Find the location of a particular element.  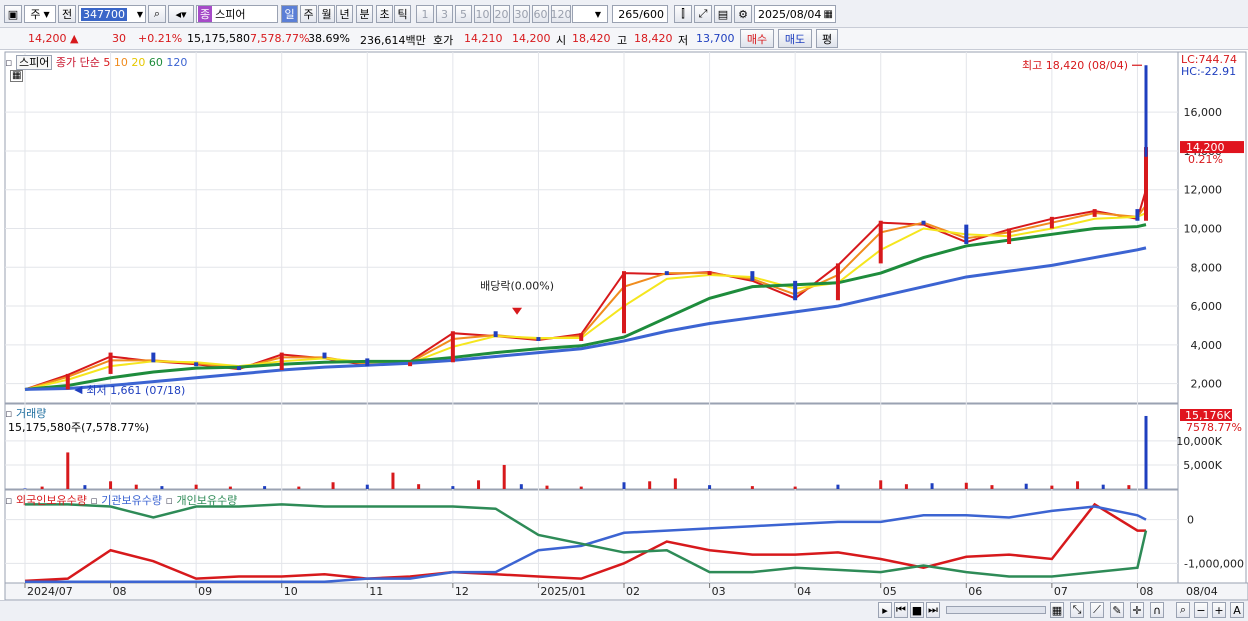

interval-button: 60 is located at coordinates (540, 14).